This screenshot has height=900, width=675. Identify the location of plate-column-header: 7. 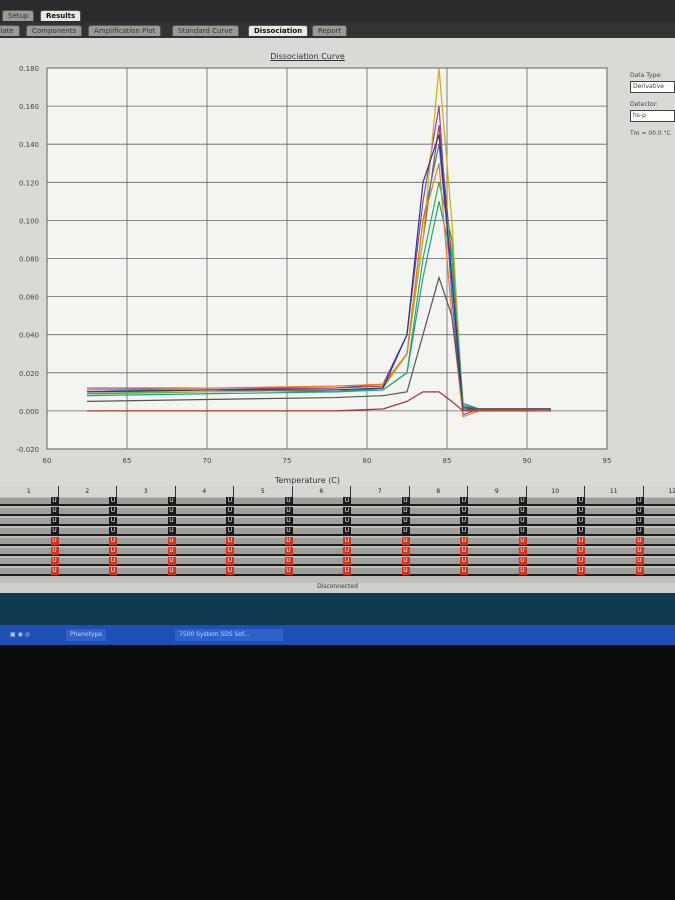
(380, 491).